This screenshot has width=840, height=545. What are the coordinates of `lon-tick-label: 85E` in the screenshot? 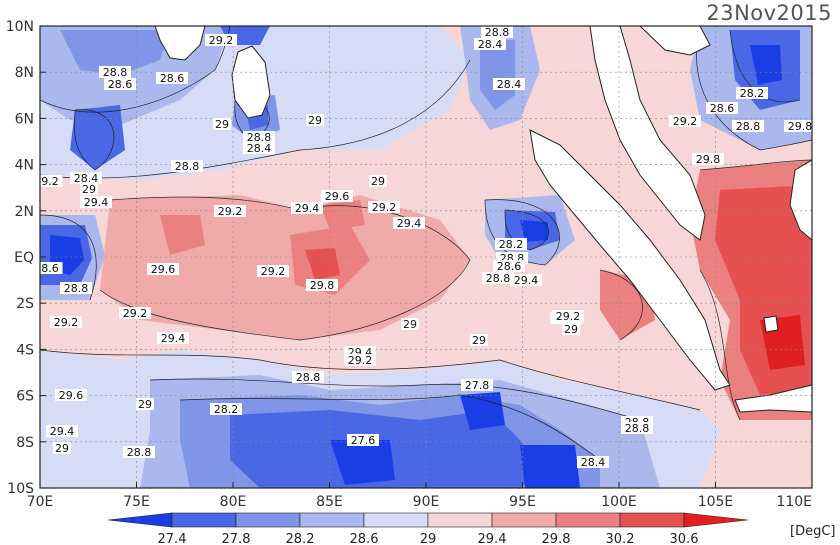 It's located at (329, 502).